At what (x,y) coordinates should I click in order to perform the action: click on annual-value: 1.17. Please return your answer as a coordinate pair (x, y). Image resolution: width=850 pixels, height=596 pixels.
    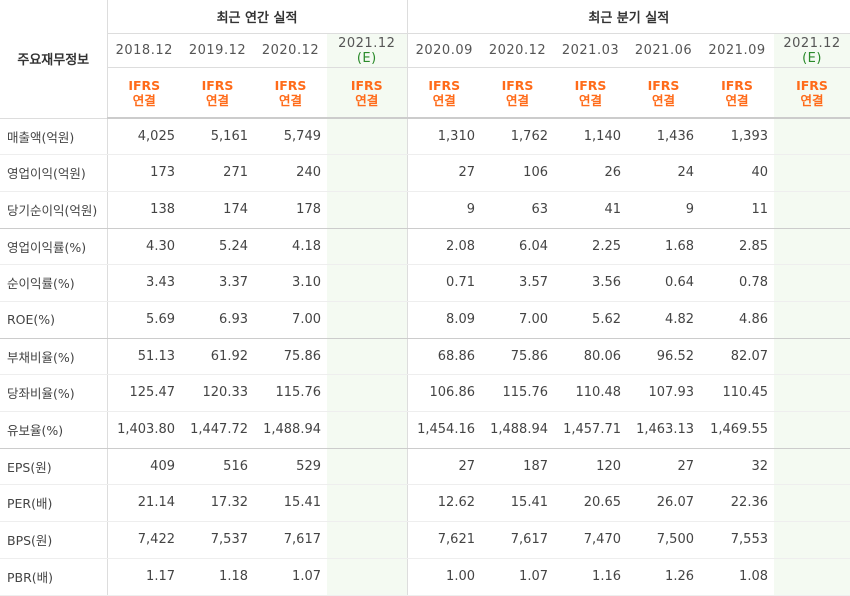
    Looking at the image, I should click on (144, 577).